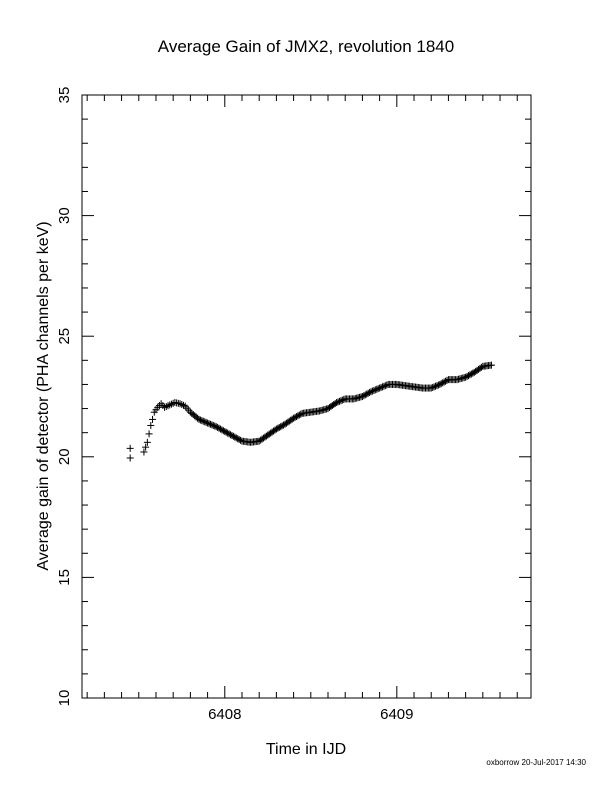  Describe the element at coordinates (536, 762) in the screenshot. I see `footer-credit: oxborrow 20-Jul-2017 14:30` at that location.